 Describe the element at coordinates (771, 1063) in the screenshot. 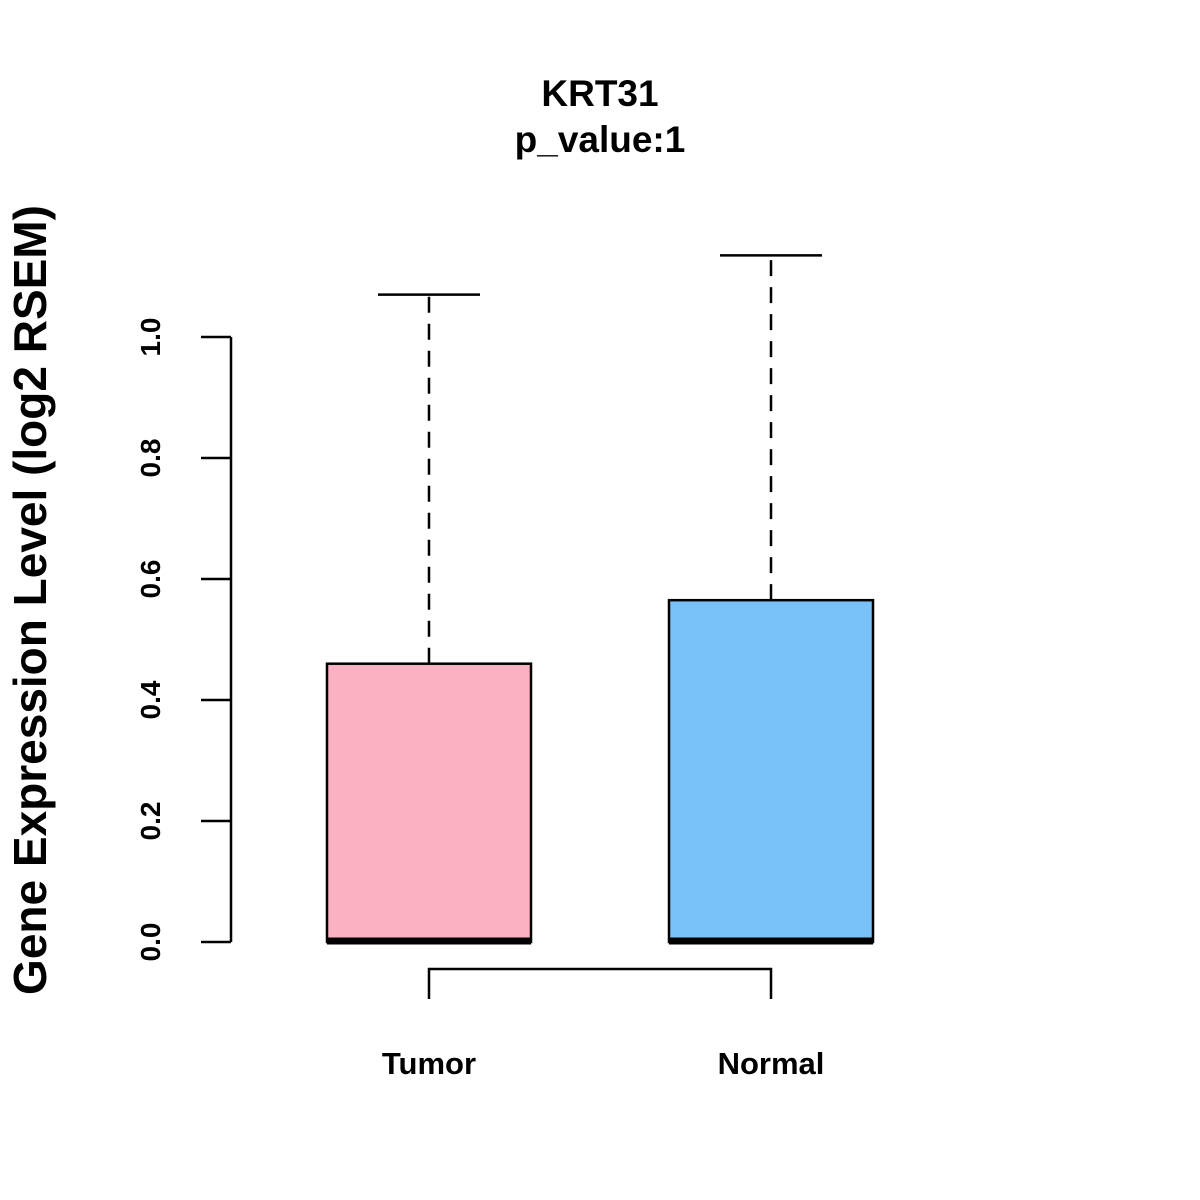

I see `category-label-normal: Normal` at that location.